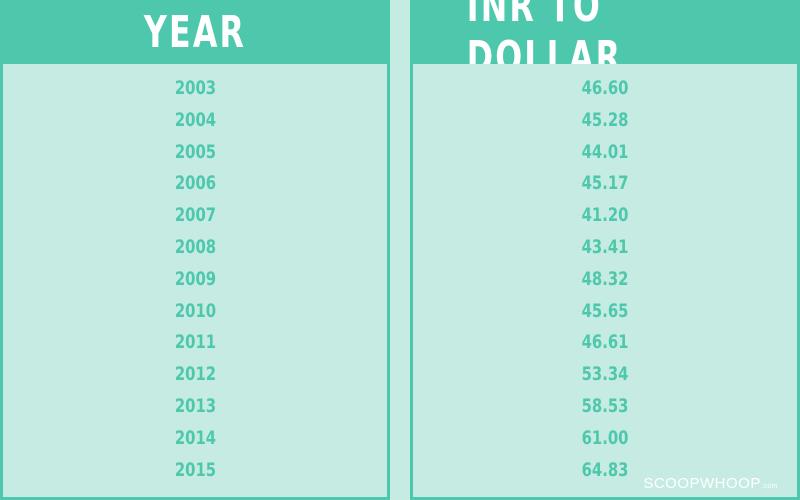 This screenshot has height=500, width=800. I want to click on rate-cell-text: 44.01, so click(605, 151).